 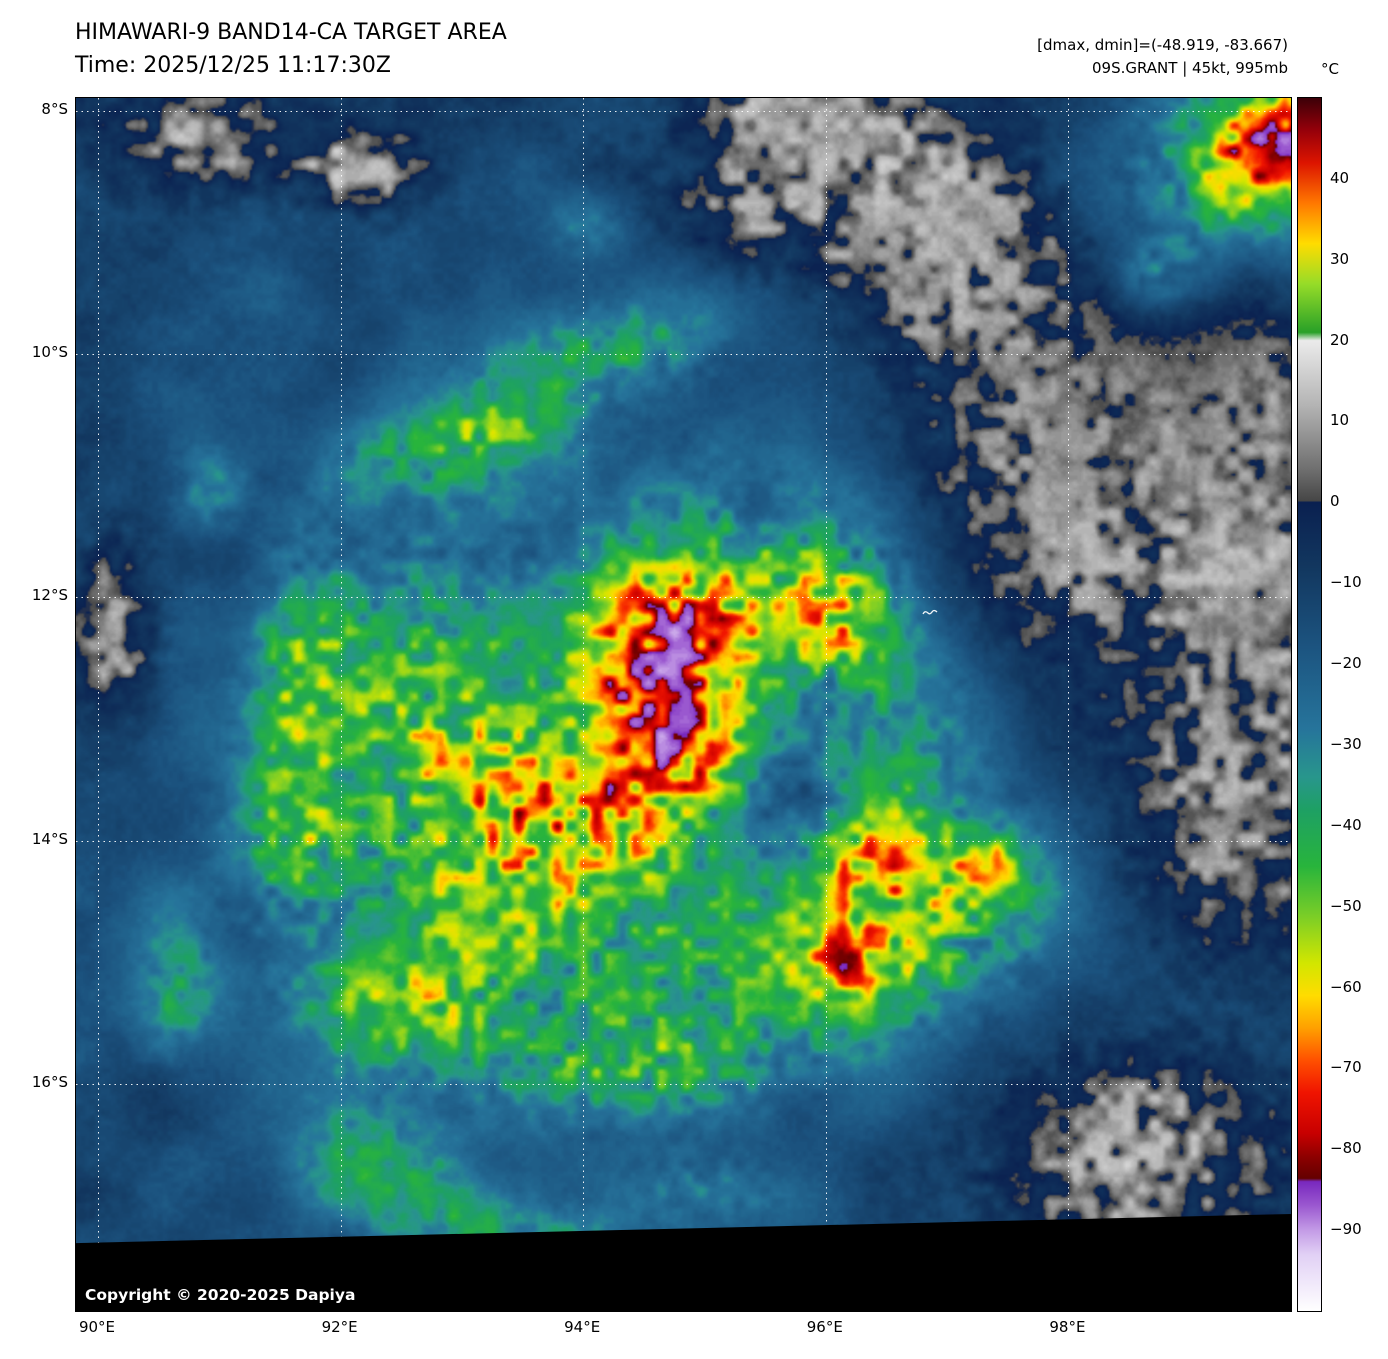 What do you see at coordinates (1340, 258) in the screenshot?
I see `colorbar-tick-label: 30` at bounding box center [1340, 258].